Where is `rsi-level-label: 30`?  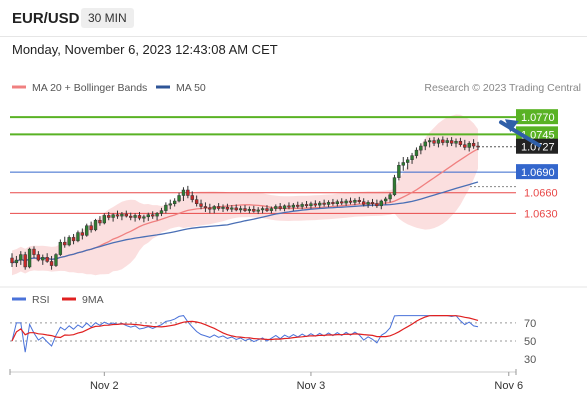
rsi-level-label: 30 is located at coordinates (530, 360).